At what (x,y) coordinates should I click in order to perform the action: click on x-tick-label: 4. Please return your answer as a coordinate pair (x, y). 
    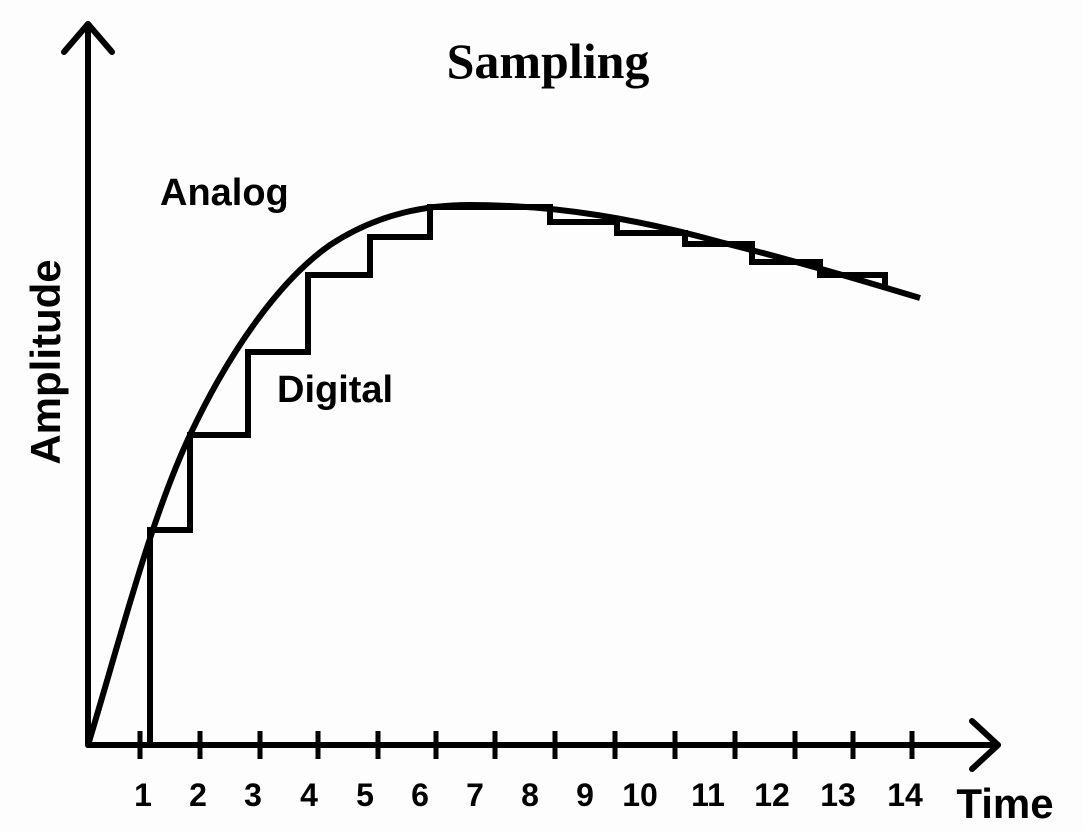
    Looking at the image, I should click on (309, 795).